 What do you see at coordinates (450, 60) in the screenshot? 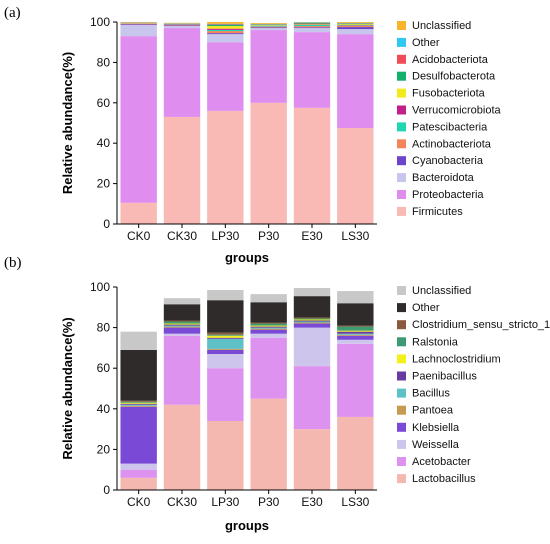
I see `legend-label: Acidobacteriota` at bounding box center [450, 60].